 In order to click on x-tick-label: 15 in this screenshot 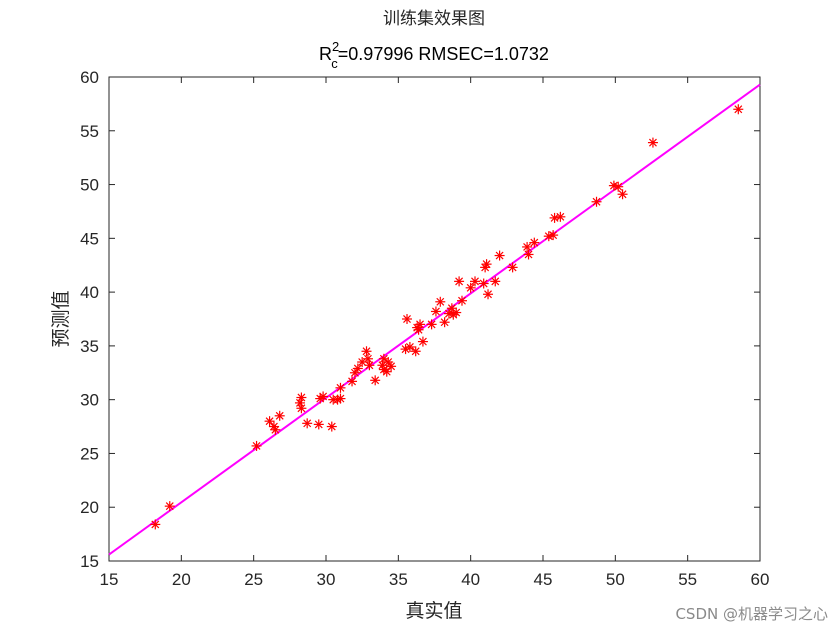, I will do `click(109, 579)`.